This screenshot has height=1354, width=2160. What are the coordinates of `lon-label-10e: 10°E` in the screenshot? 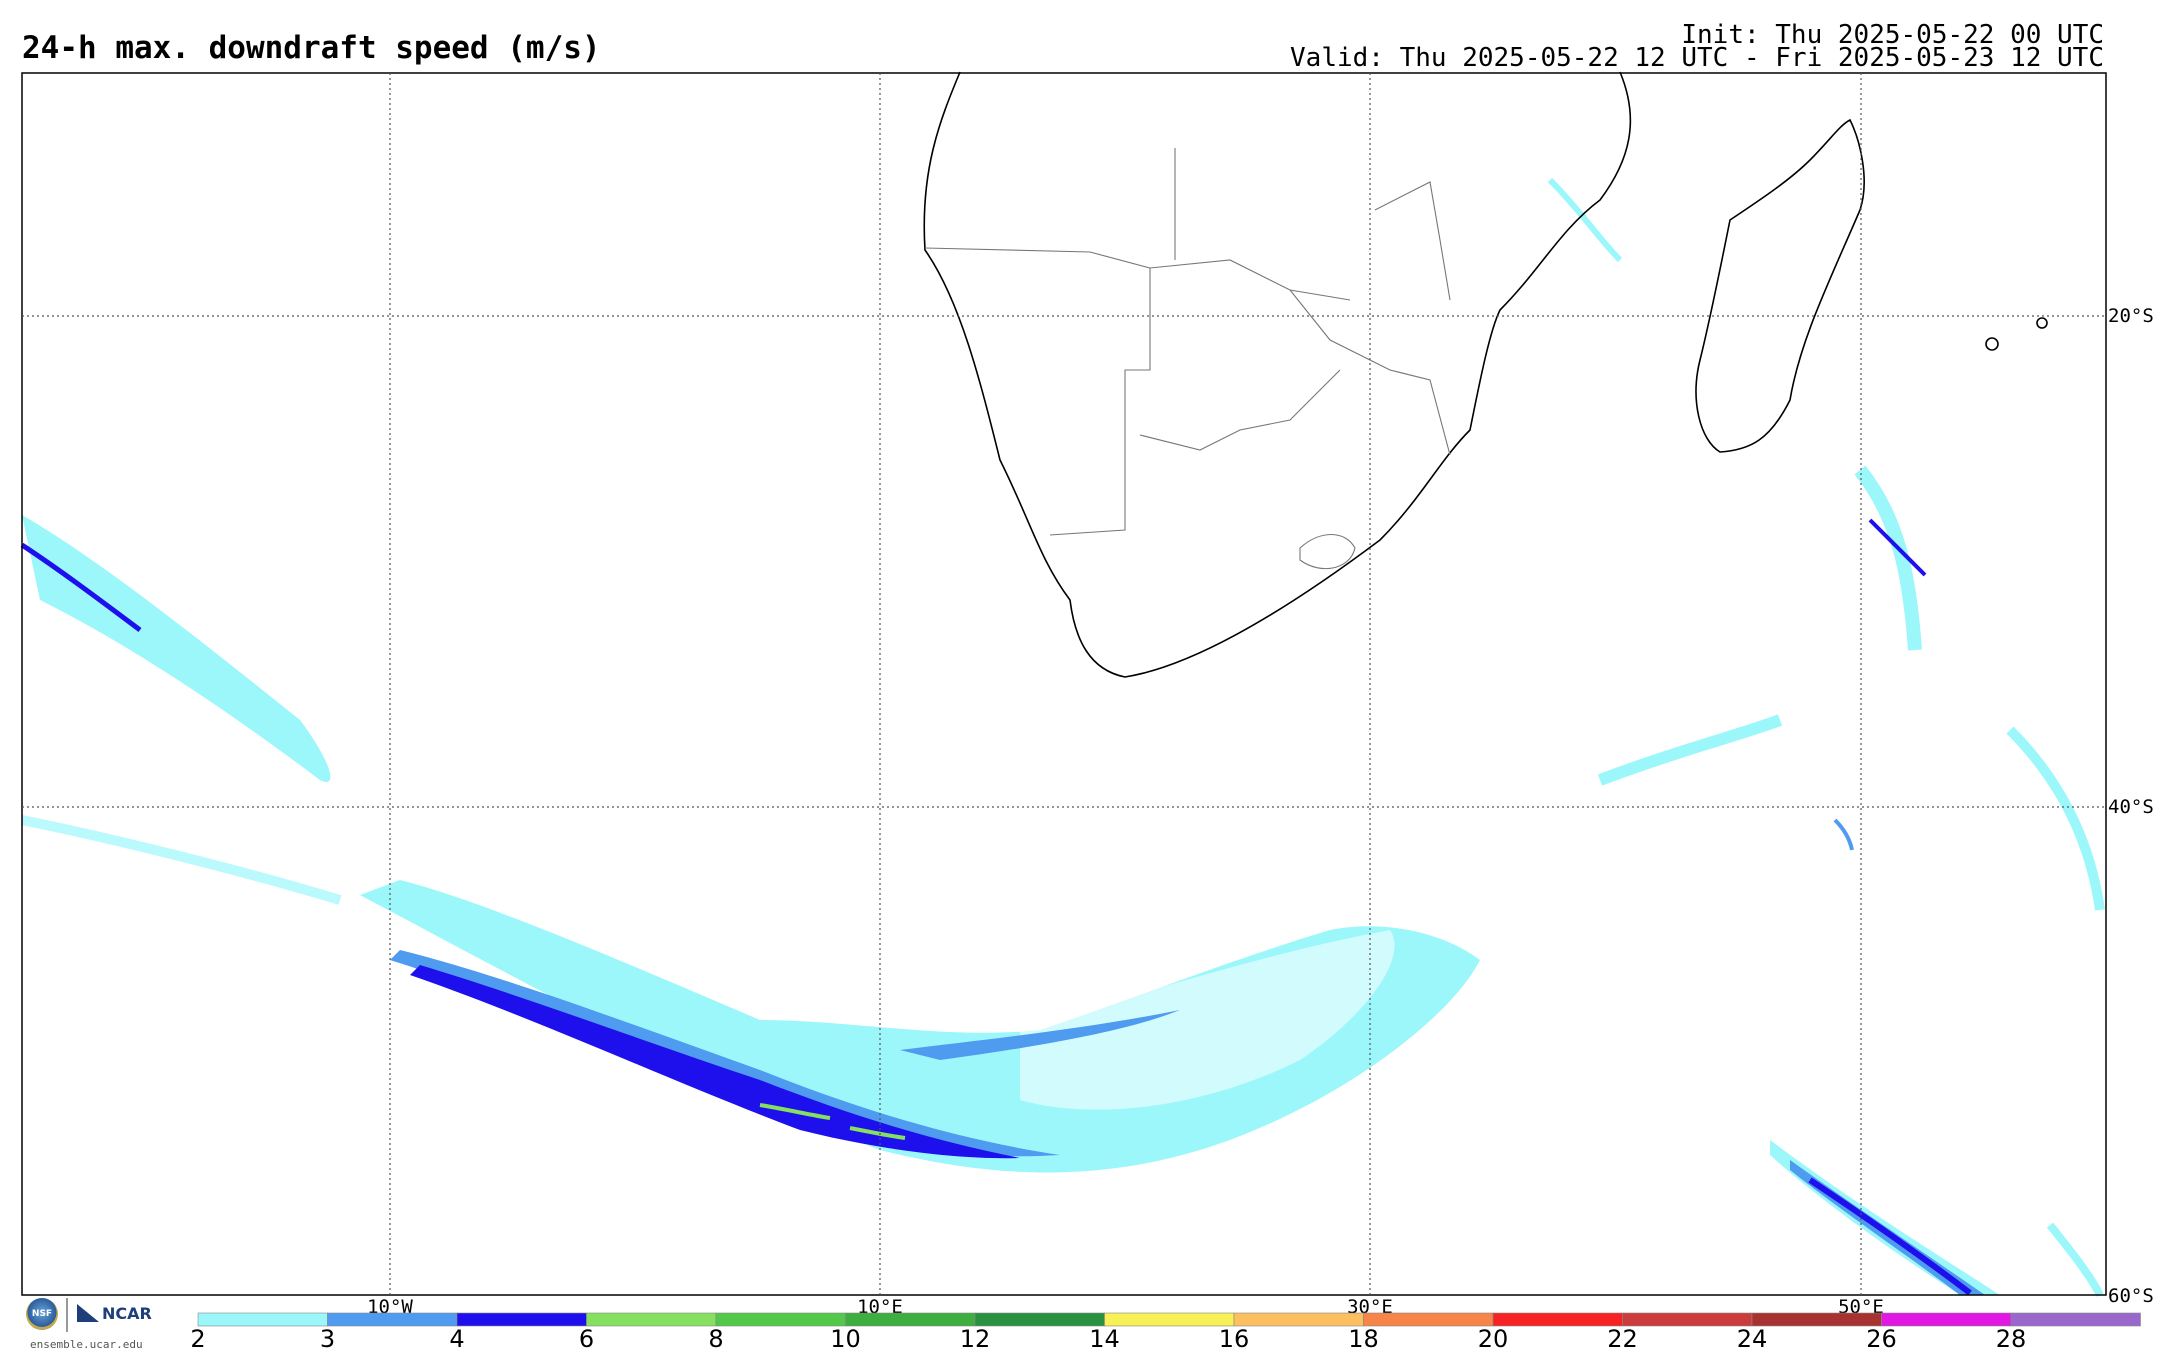 It's located at (880, 1307).